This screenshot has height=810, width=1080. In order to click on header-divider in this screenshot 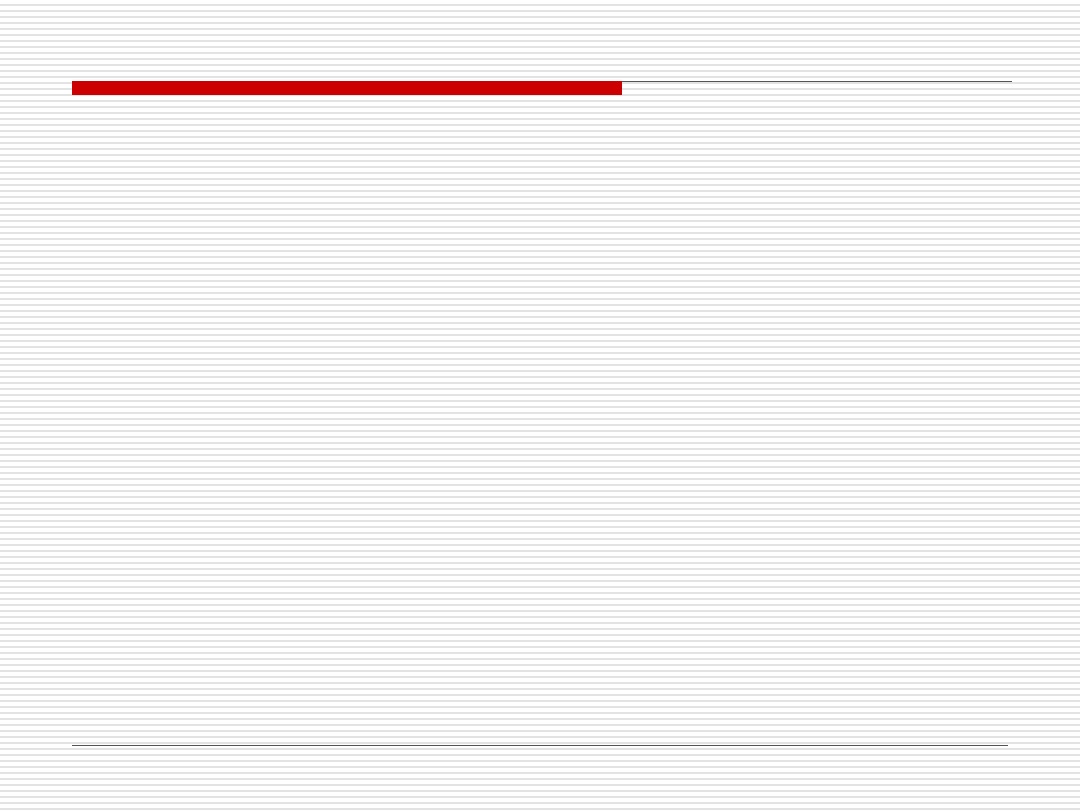, I will do `click(817, 81)`.